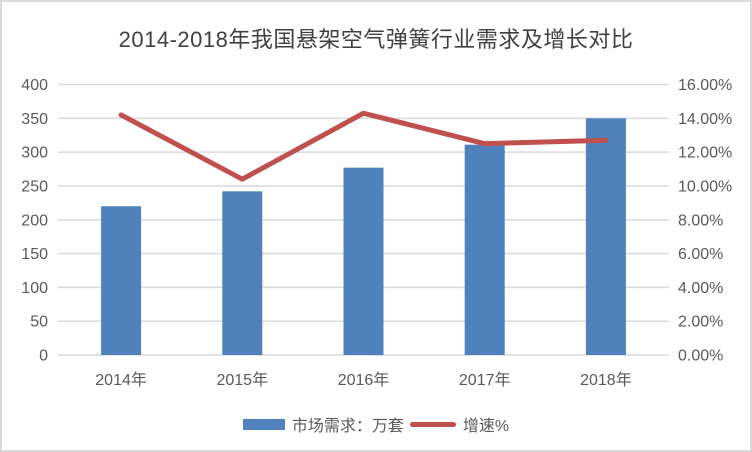  I want to click on legend: 市场需求：万套 增速%, so click(376, 424).